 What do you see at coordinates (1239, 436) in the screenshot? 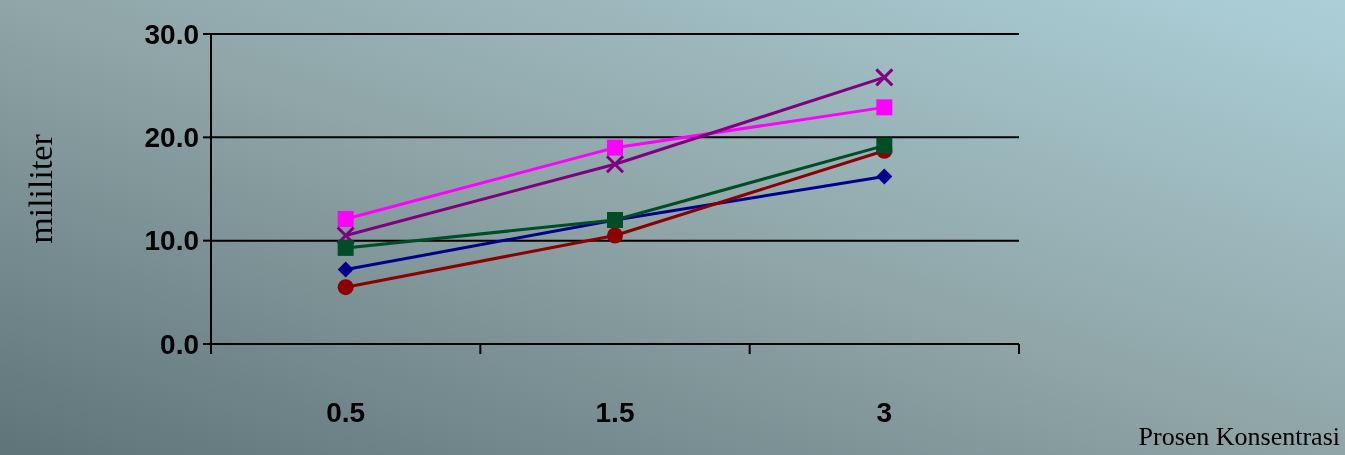
I see `x-axis-title: Prosen Konsentrasi` at bounding box center [1239, 436].